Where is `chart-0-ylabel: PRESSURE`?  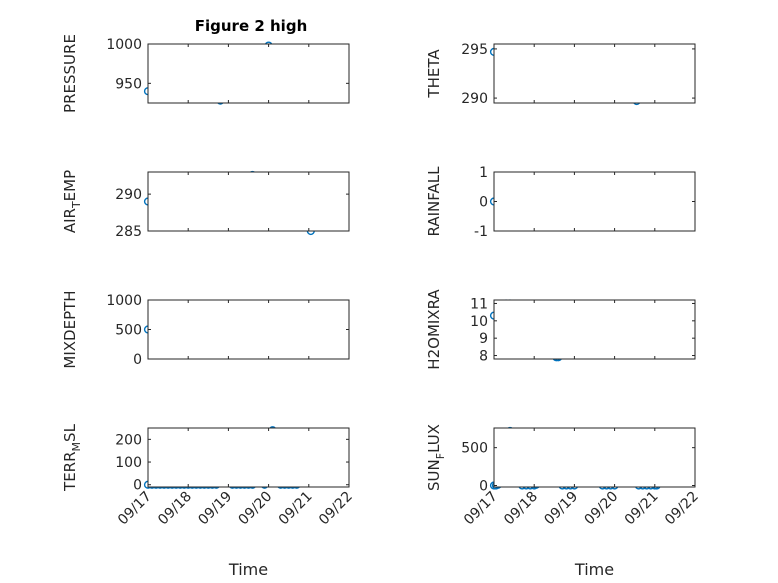
chart-0-ylabel: PRESSURE is located at coordinates (70, 73).